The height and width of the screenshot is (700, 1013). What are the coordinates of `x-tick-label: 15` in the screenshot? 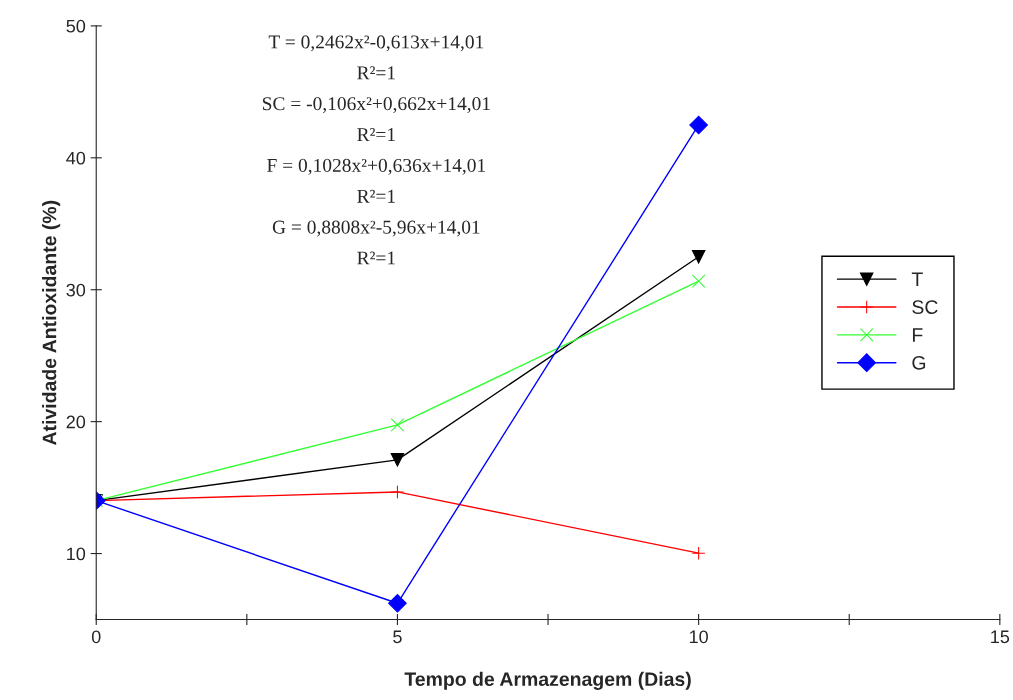 It's located at (1000, 637).